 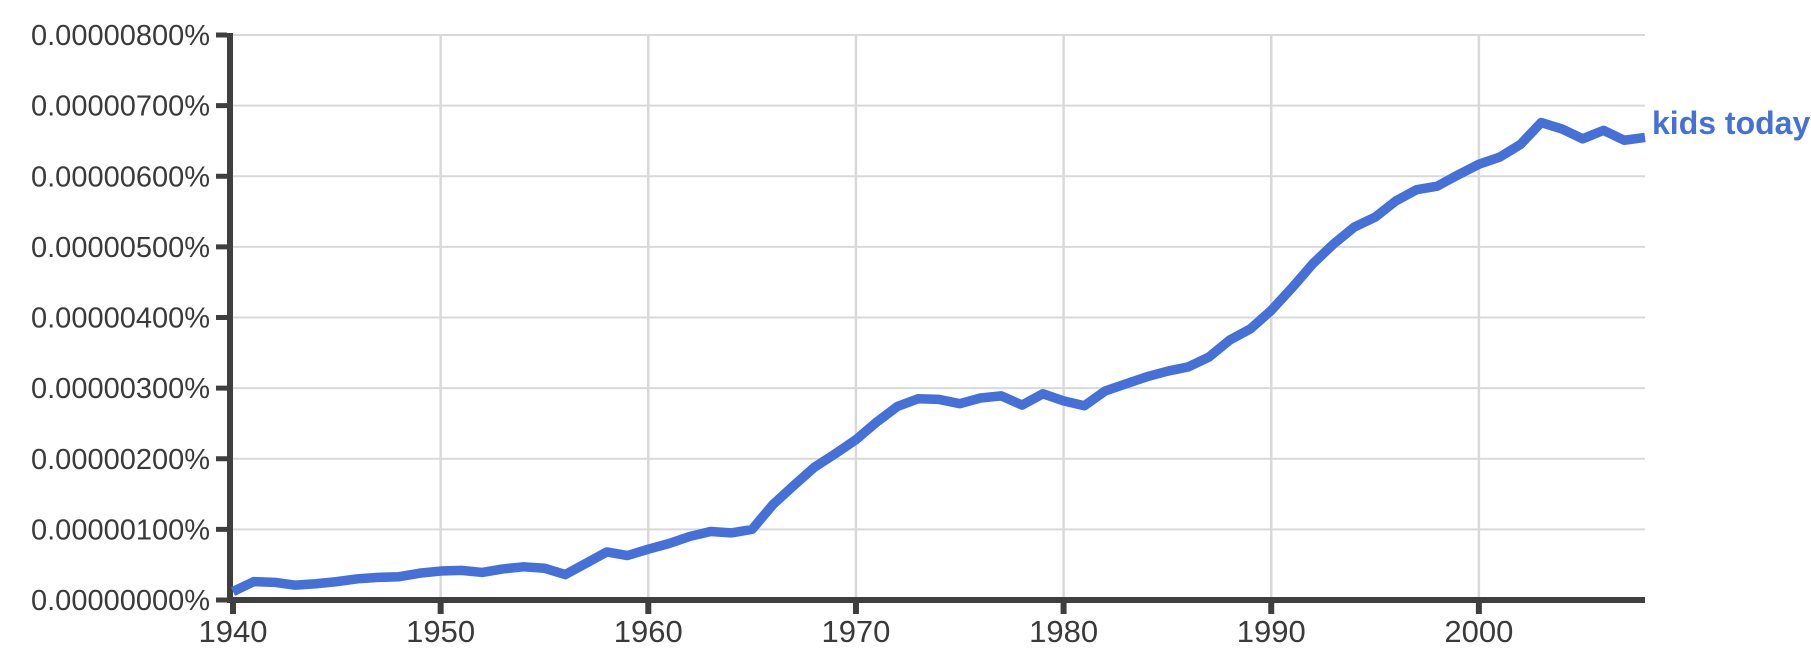 I want to click on x-axis-tick-label: 1960, so click(x=648, y=631).